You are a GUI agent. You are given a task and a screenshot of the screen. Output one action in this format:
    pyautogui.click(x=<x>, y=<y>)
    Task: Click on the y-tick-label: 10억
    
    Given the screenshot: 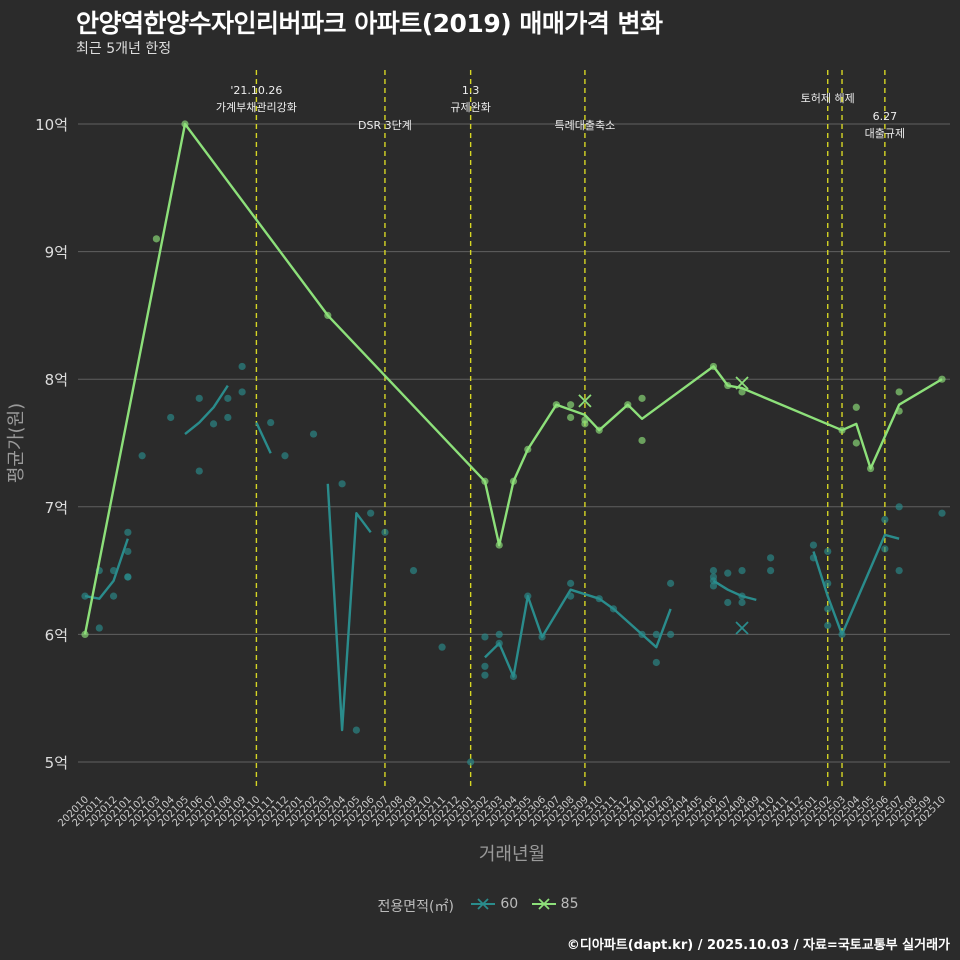 What is the action you would take?
    pyautogui.click(x=51, y=125)
    